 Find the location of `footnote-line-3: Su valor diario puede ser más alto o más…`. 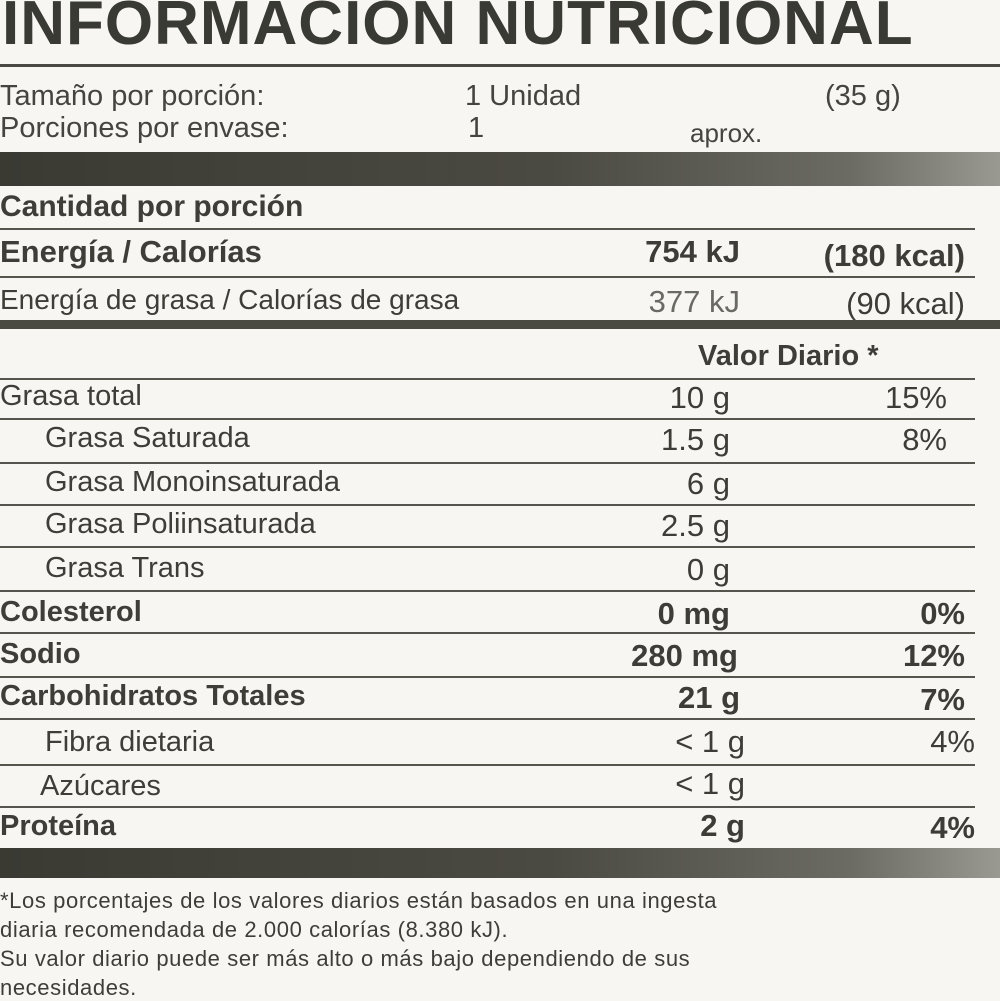

footnote-line-3: Su valor diario puede ser más alto o más… is located at coordinates (345, 958).